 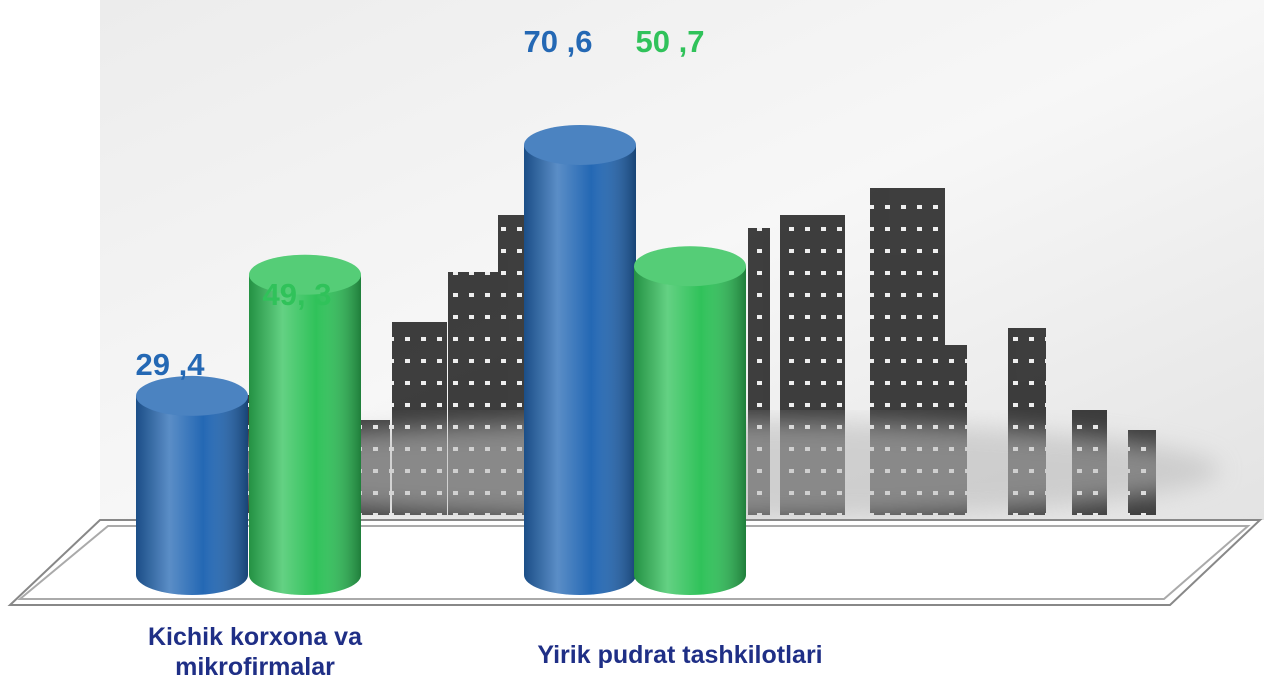 What do you see at coordinates (297, 294) in the screenshot?
I see `value-label: 49, 3` at bounding box center [297, 294].